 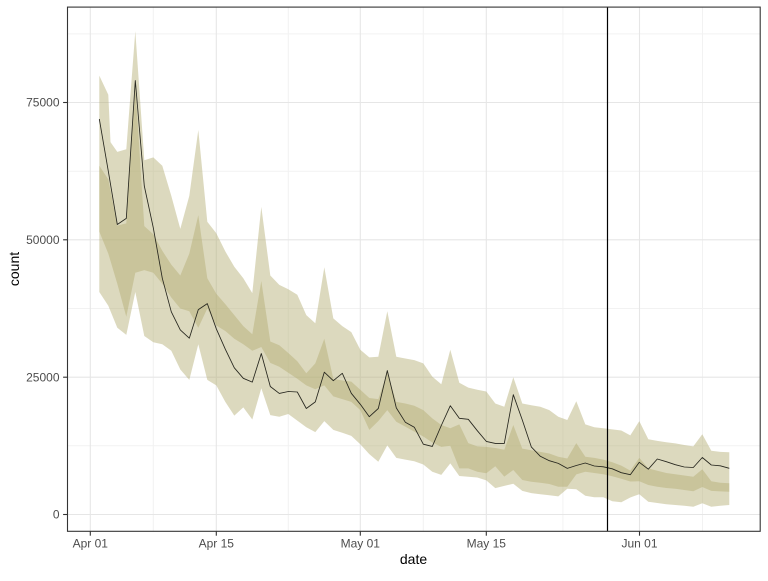 What do you see at coordinates (43, 103) in the screenshot?
I see `svg-text: 75000` at bounding box center [43, 103].